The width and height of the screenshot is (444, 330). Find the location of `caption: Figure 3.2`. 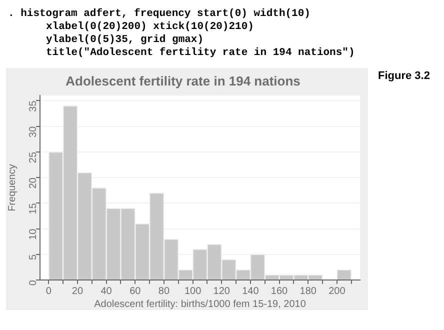

caption: Figure 3.2 is located at coordinates (404, 76).